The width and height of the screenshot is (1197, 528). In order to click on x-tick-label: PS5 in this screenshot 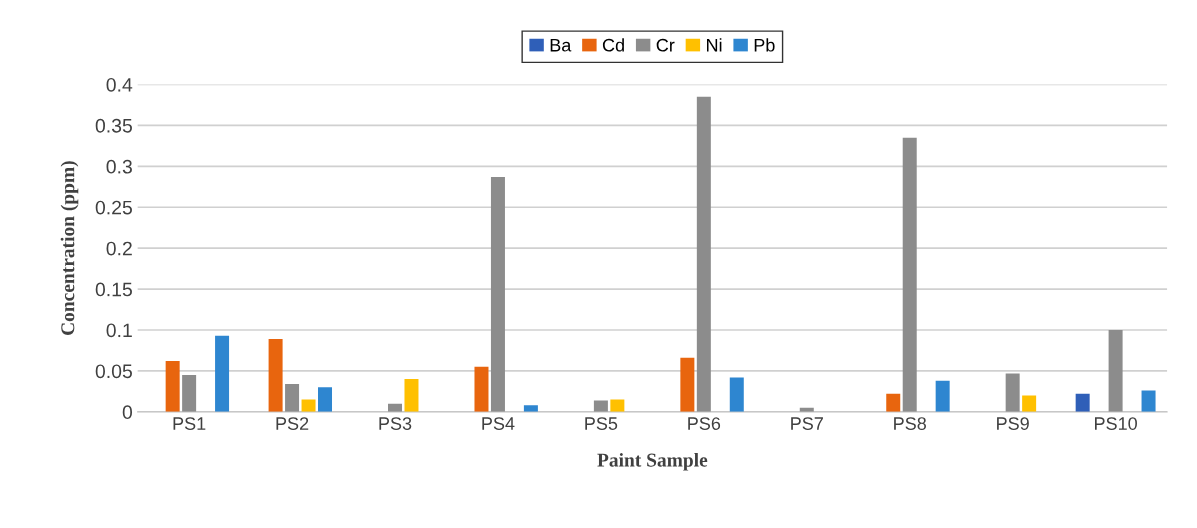, I will do `click(601, 423)`.